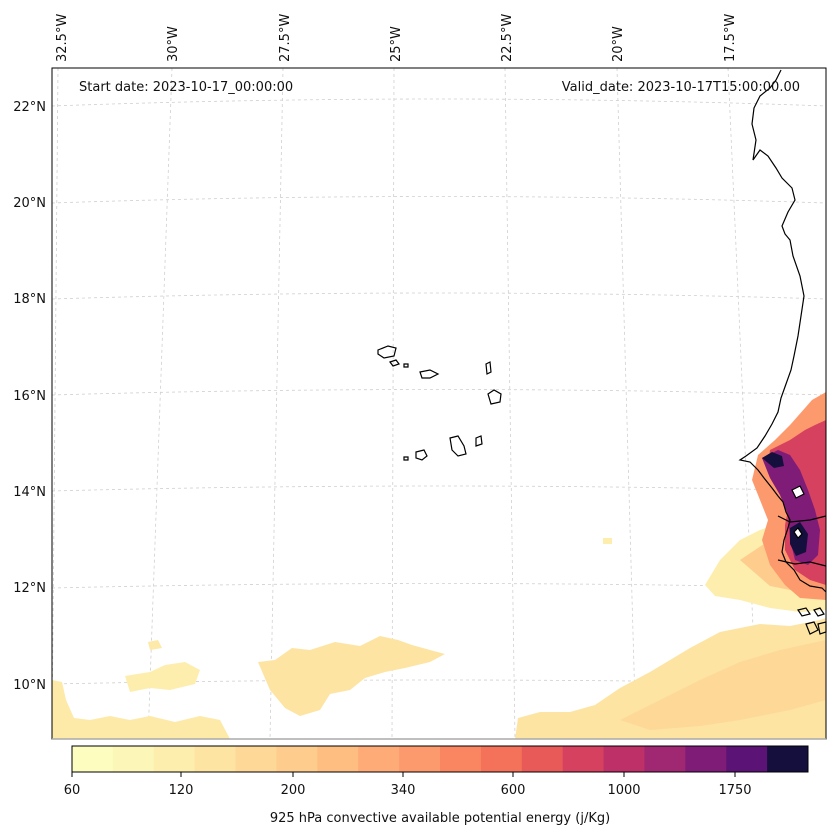 Image resolution: width=837 pixels, height=836 pixels. Describe the element at coordinates (513, 790) in the screenshot. I see `colorbar-tick-600: 600` at that location.